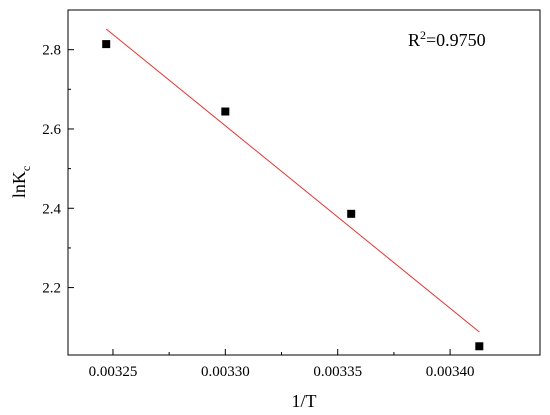 The width and height of the screenshot is (550, 415). Describe the element at coordinates (21, 182) in the screenshot. I see `y-axis-title: lnKc` at that location.